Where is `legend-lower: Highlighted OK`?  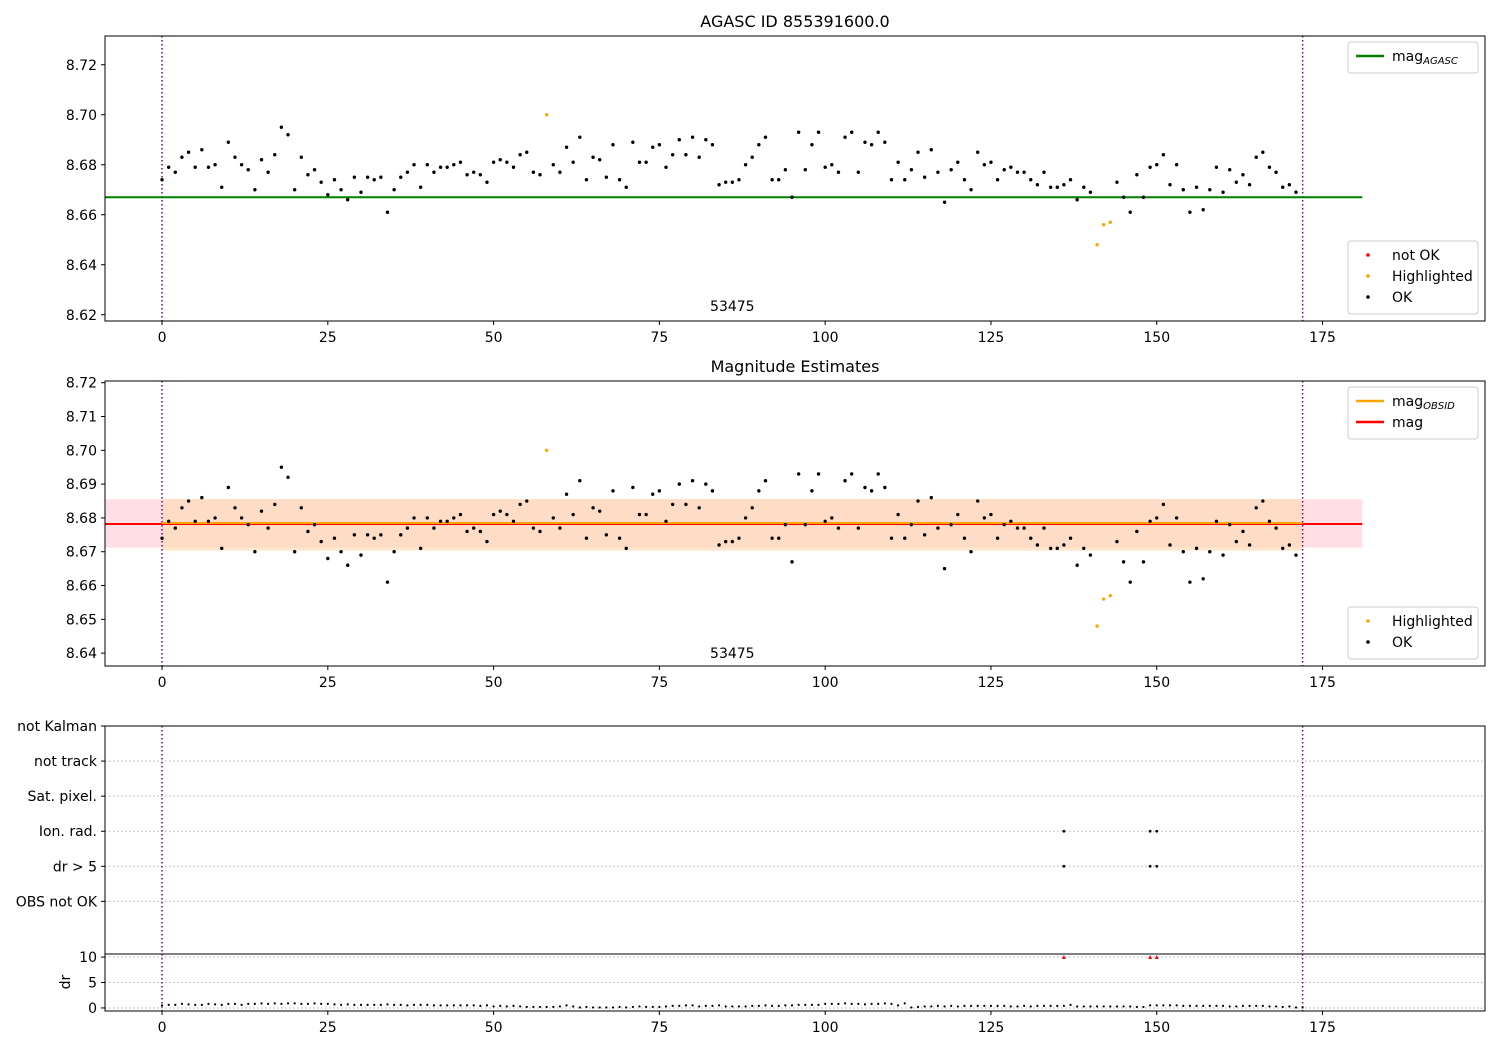
legend-lower: Highlighted OK is located at coordinates (1413, 633).